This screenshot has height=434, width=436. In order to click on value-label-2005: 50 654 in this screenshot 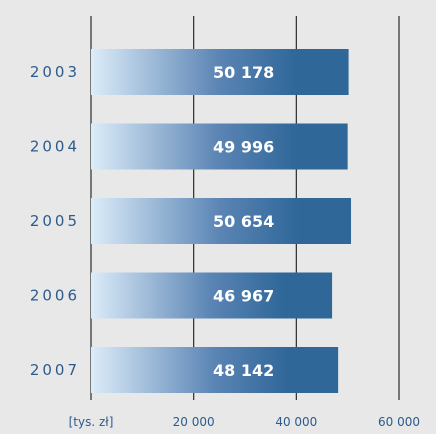, I will do `click(243, 221)`.